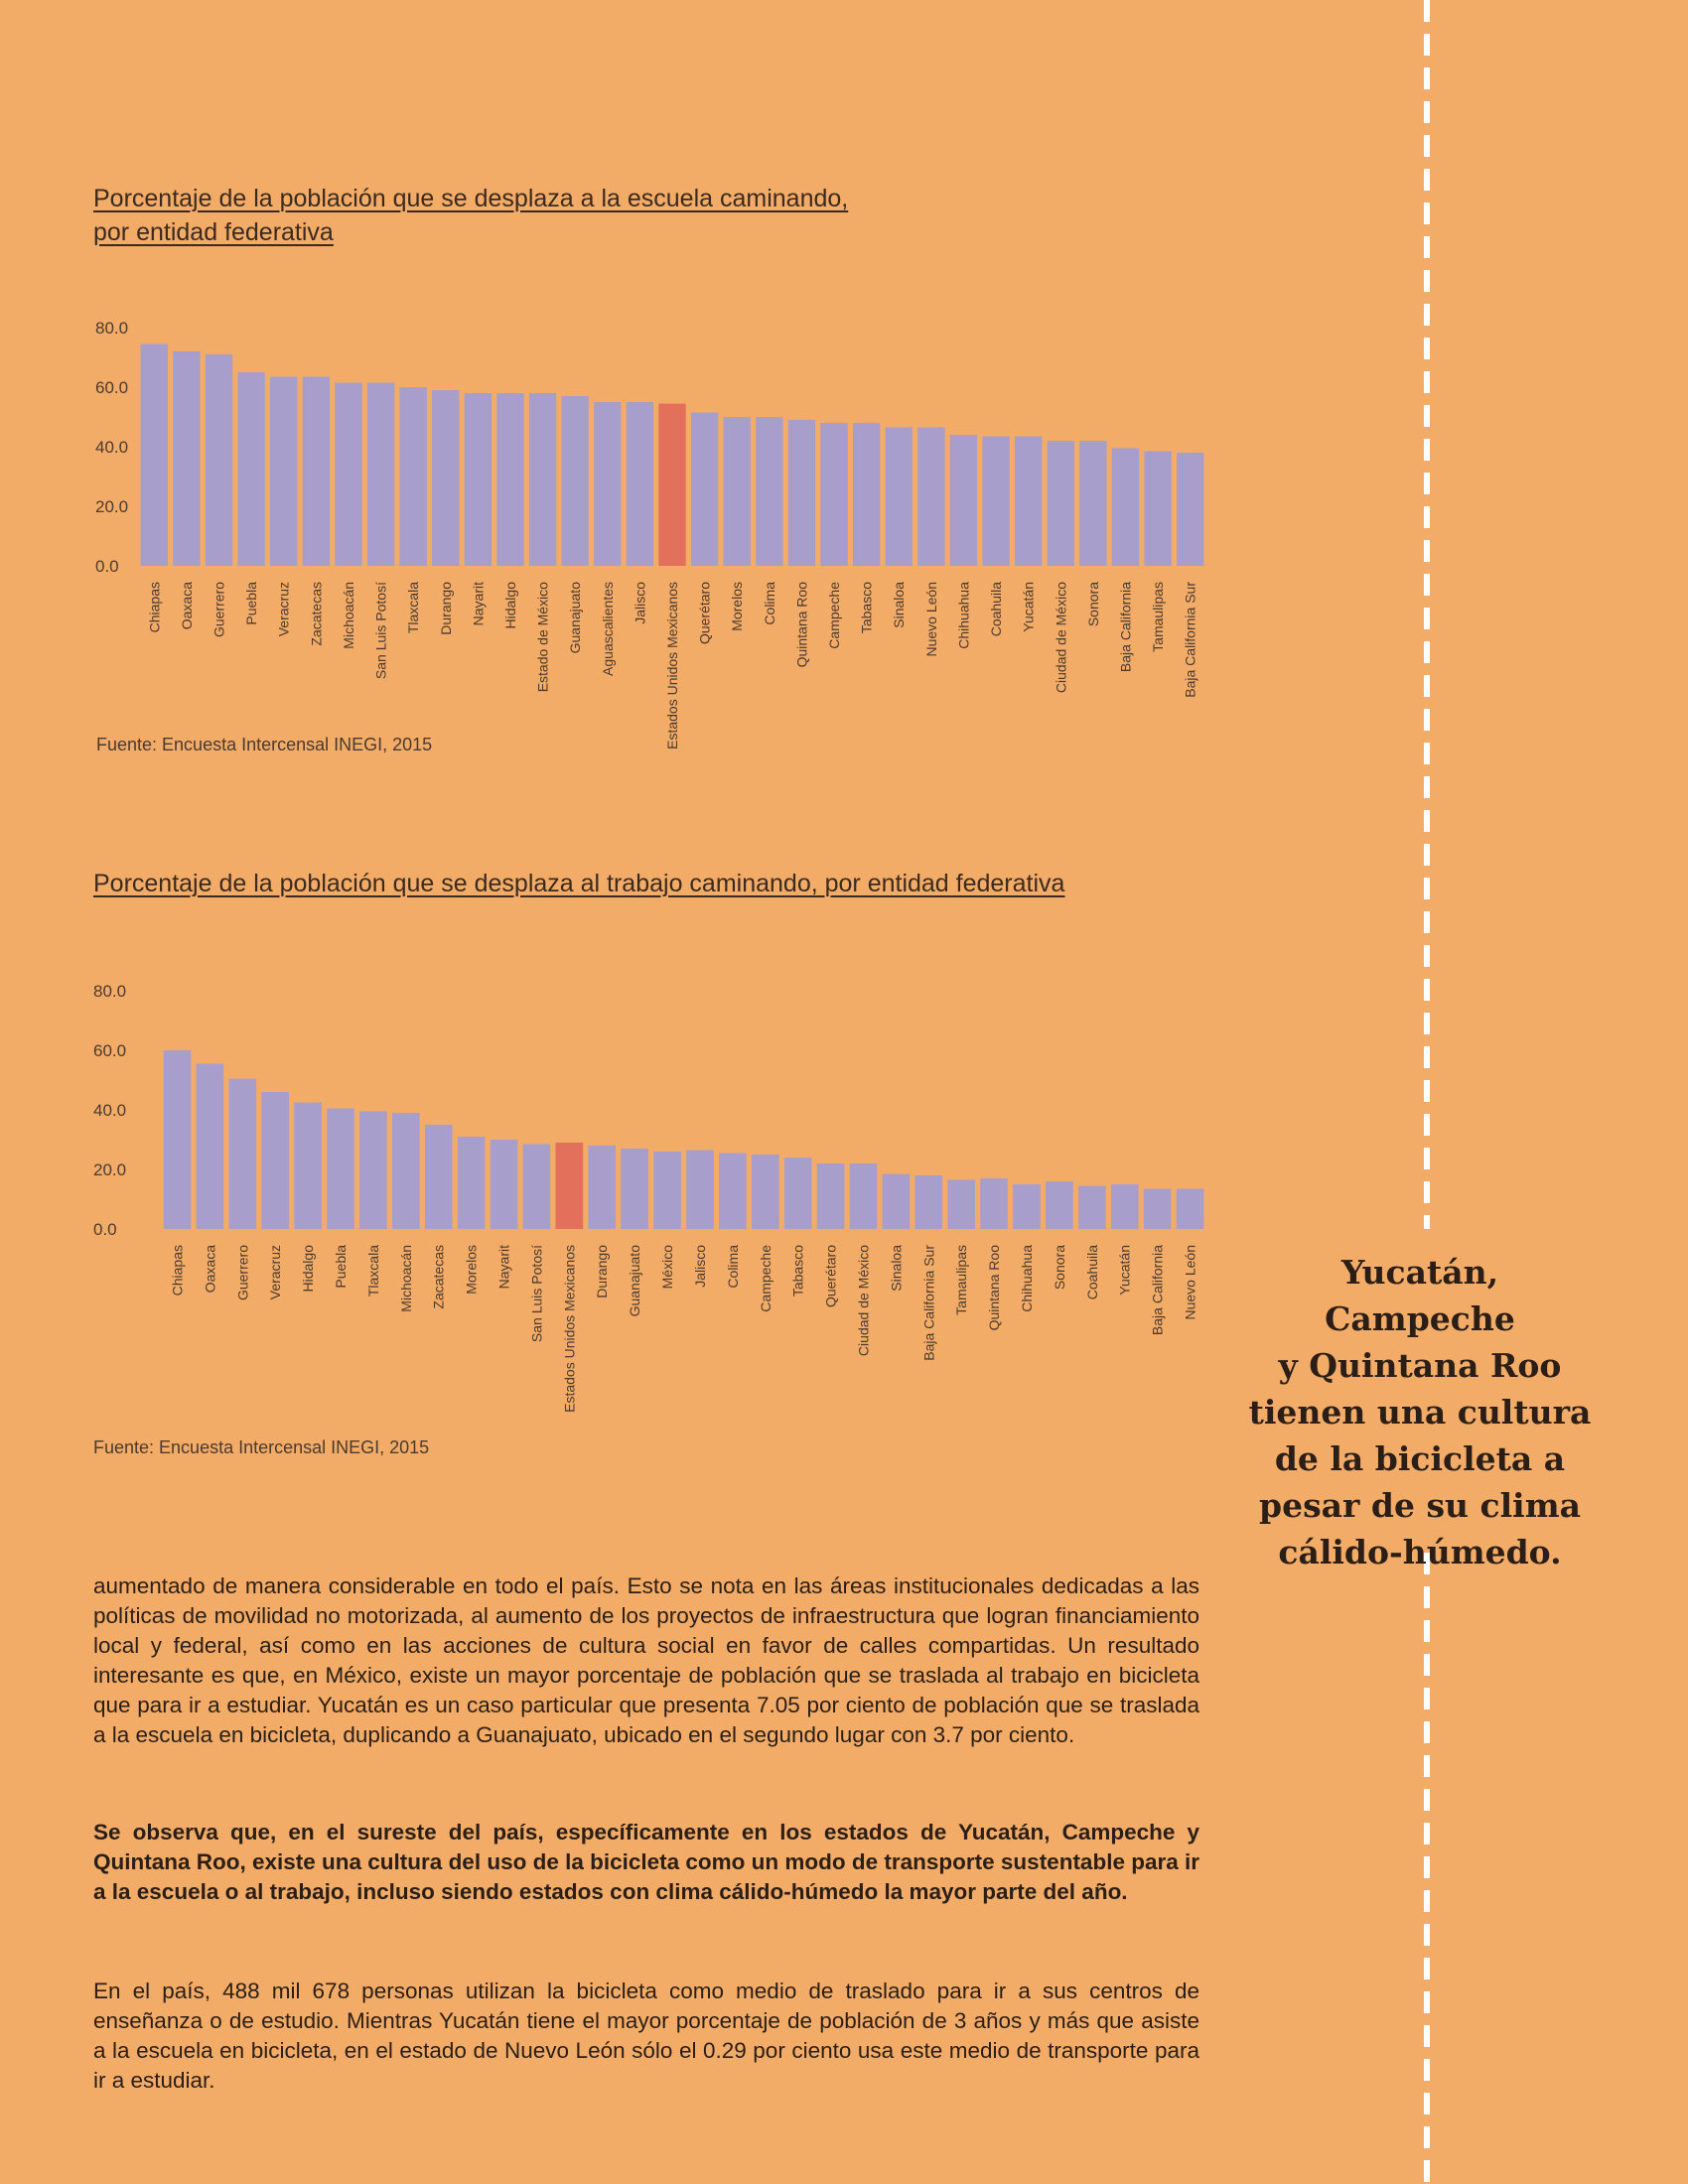 The width and height of the screenshot is (1688, 2184). What do you see at coordinates (1092, 1272) in the screenshot?
I see `x-tick-label: Coahuila` at bounding box center [1092, 1272].